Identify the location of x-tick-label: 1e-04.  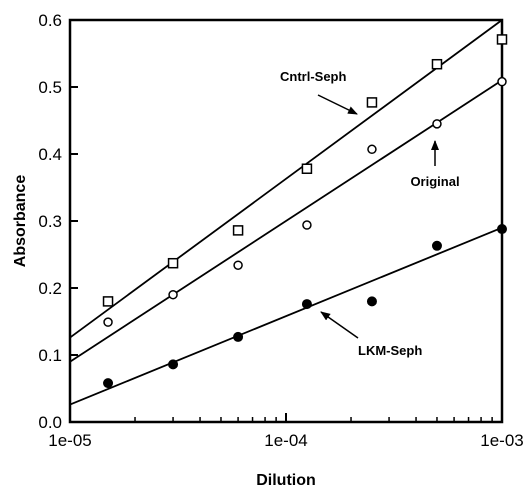
(285, 440).